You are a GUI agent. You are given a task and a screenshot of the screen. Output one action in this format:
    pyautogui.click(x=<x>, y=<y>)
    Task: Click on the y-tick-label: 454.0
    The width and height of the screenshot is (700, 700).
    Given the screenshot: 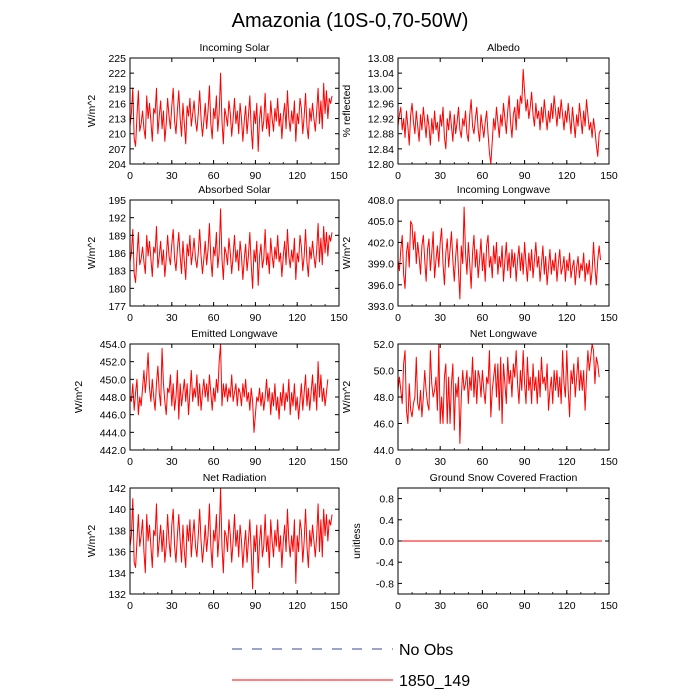 What is the action you would take?
    pyautogui.click(x=113, y=345)
    